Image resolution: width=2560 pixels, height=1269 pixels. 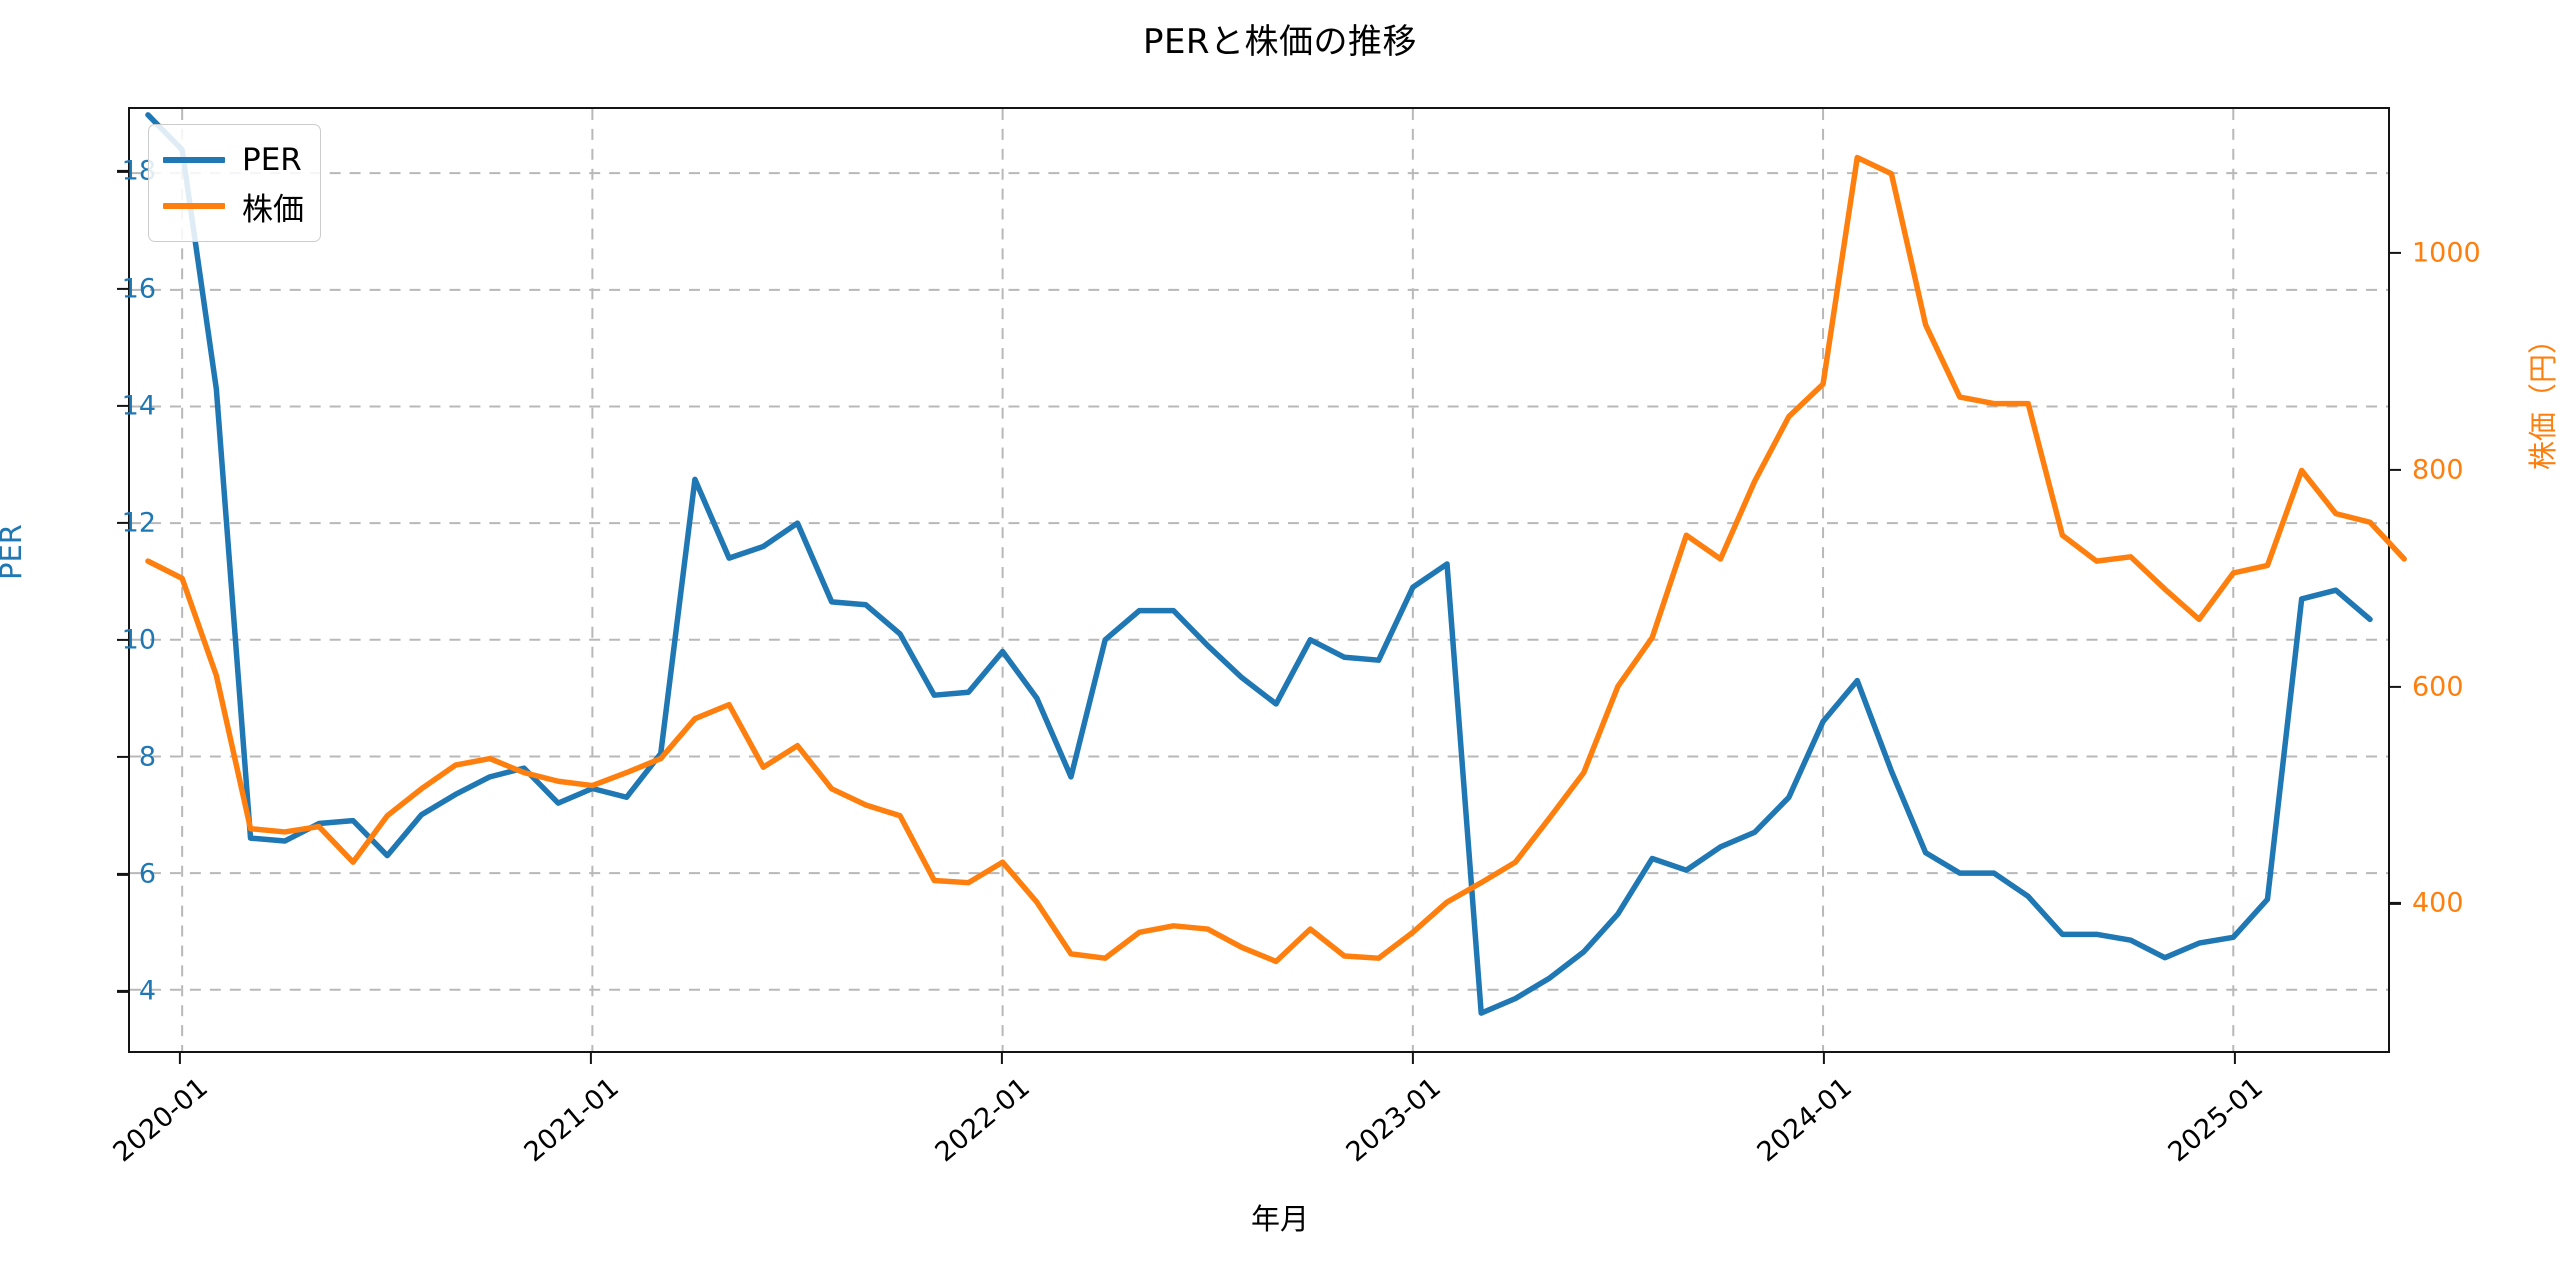 What do you see at coordinates (572, 1120) in the screenshot?
I see `x-axis-tick-label: 2021-01` at bounding box center [572, 1120].